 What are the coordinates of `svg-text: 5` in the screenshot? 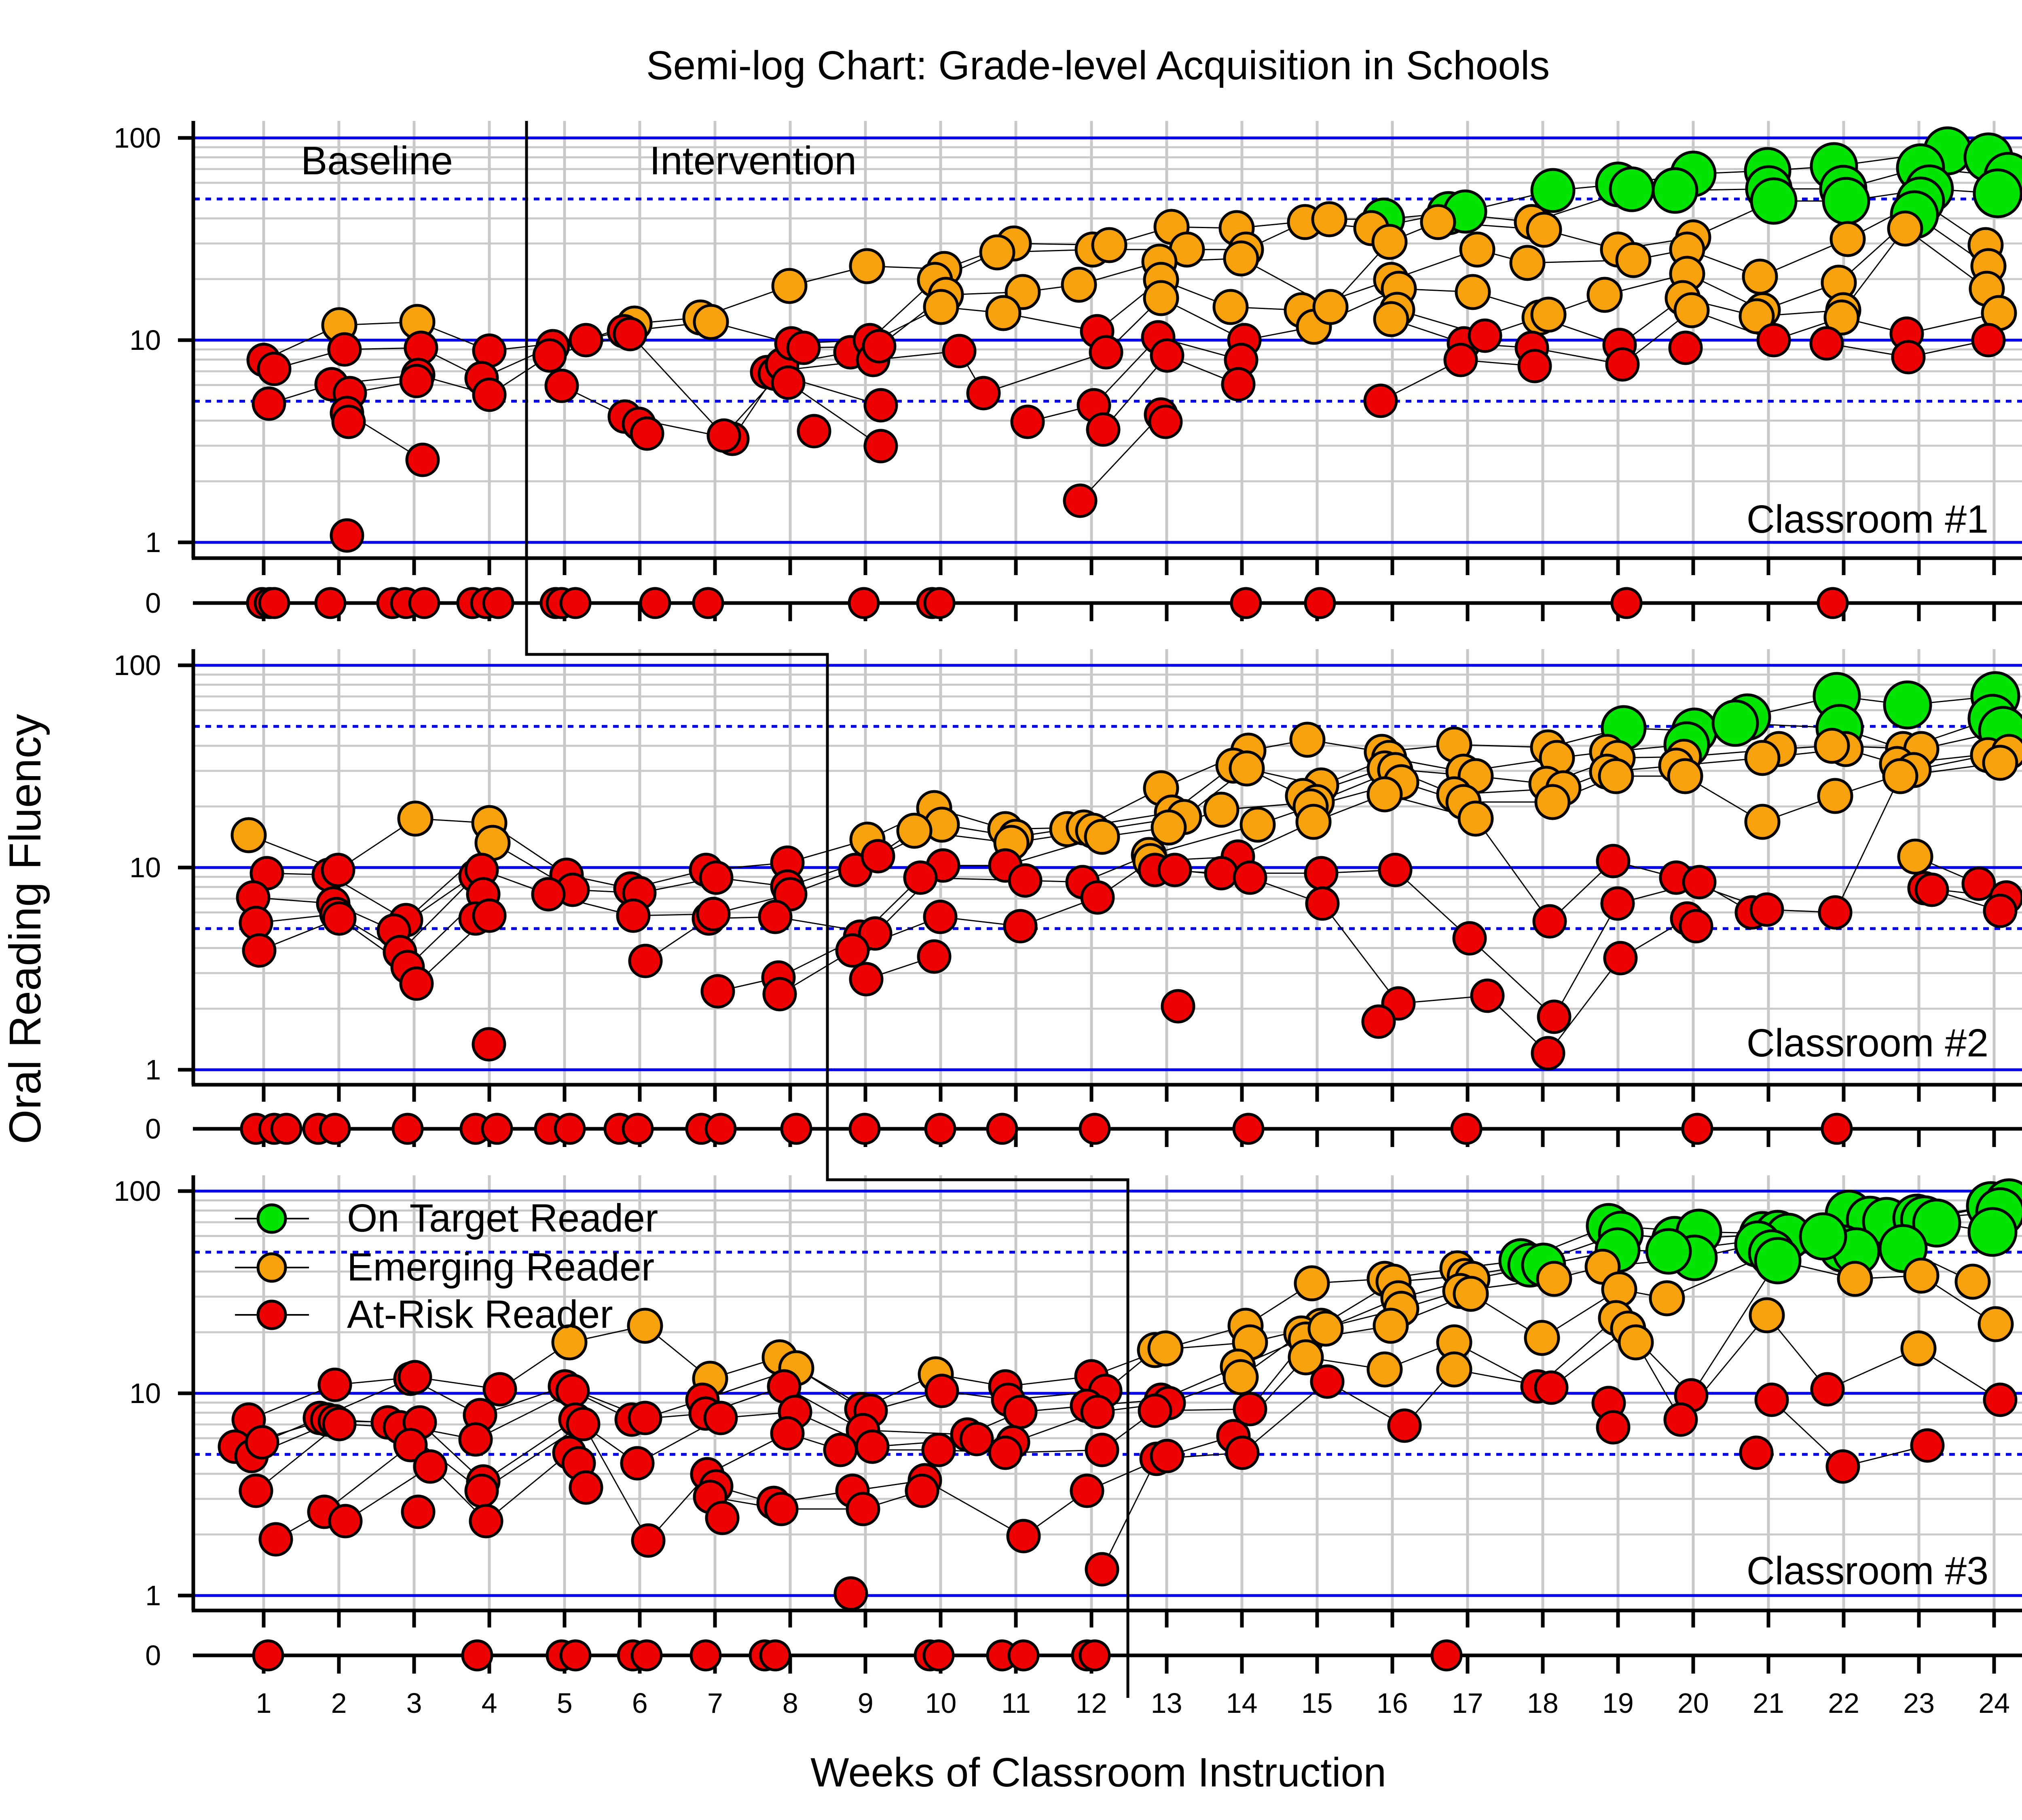 It's located at (565, 1703).